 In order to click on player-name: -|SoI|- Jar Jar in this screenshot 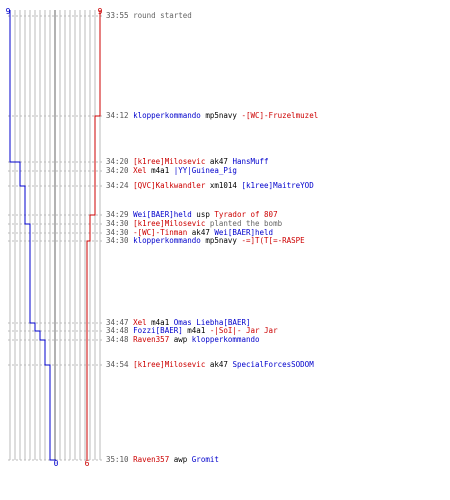, I will do `click(243, 330)`.